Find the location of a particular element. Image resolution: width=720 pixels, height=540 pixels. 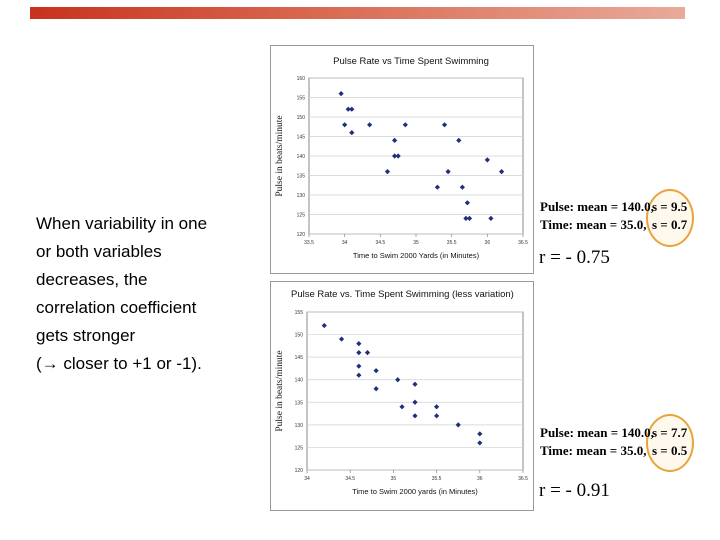

body-text-line: (→ closer to +1 or -1). is located at coordinates (119, 363).